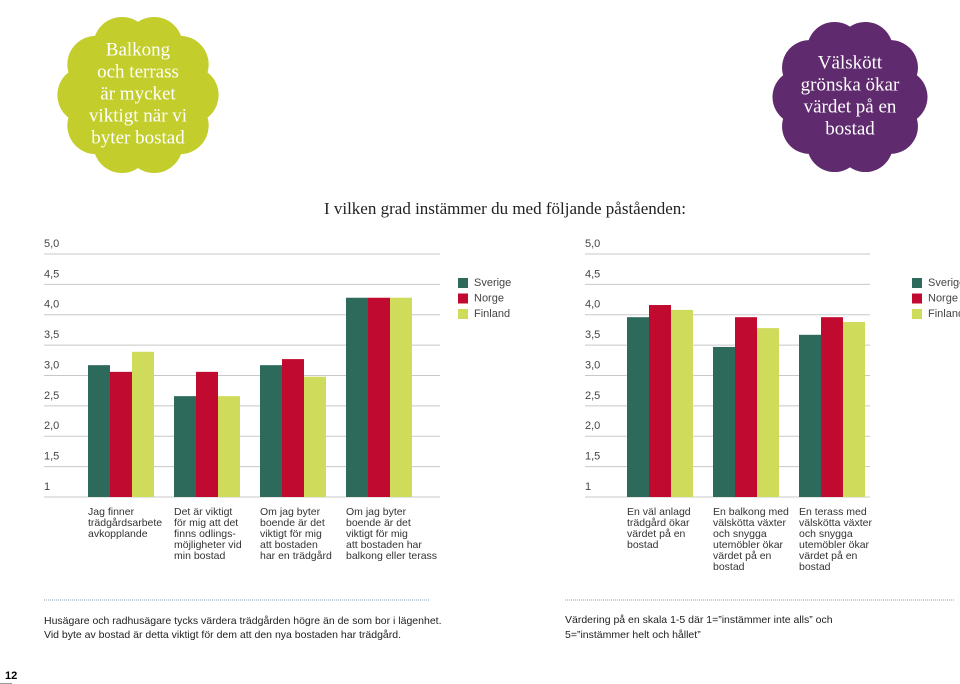  I want to click on flower-text: och terrass, so click(138, 71).